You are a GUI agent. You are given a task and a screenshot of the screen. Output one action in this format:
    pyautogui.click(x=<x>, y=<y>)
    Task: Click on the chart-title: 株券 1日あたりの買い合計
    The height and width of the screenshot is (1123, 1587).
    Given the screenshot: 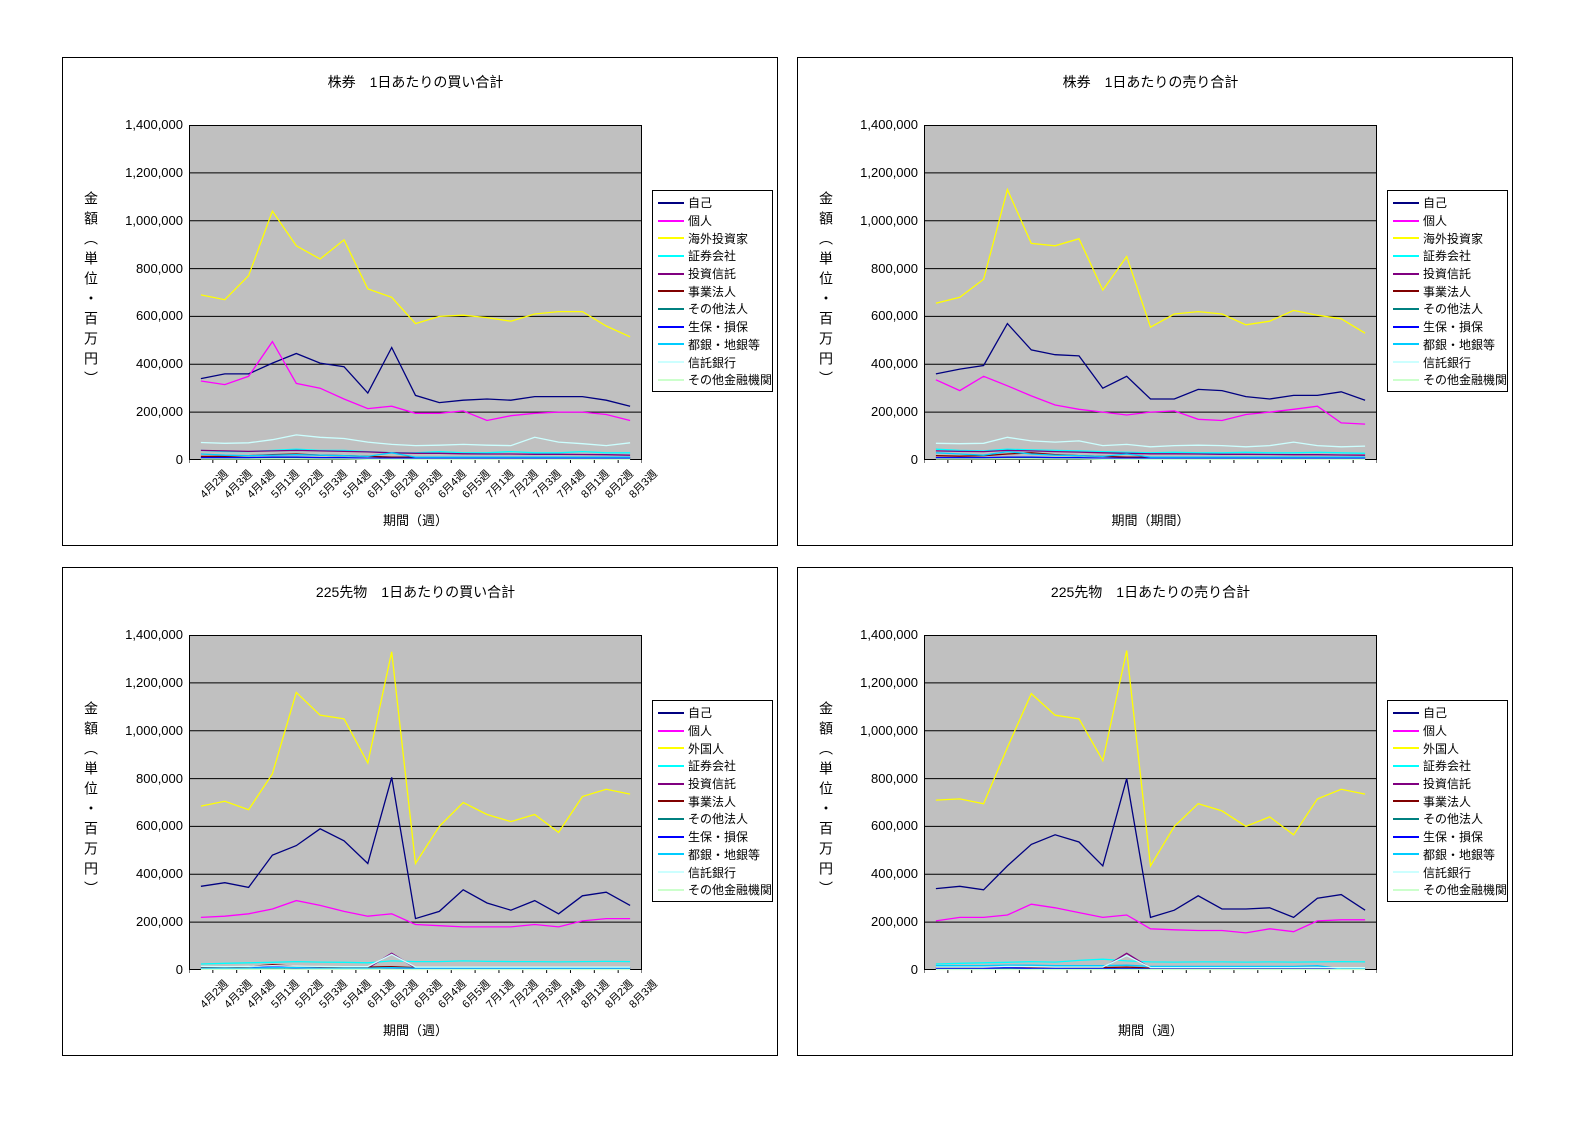 What is the action you would take?
    pyautogui.click(x=415, y=82)
    